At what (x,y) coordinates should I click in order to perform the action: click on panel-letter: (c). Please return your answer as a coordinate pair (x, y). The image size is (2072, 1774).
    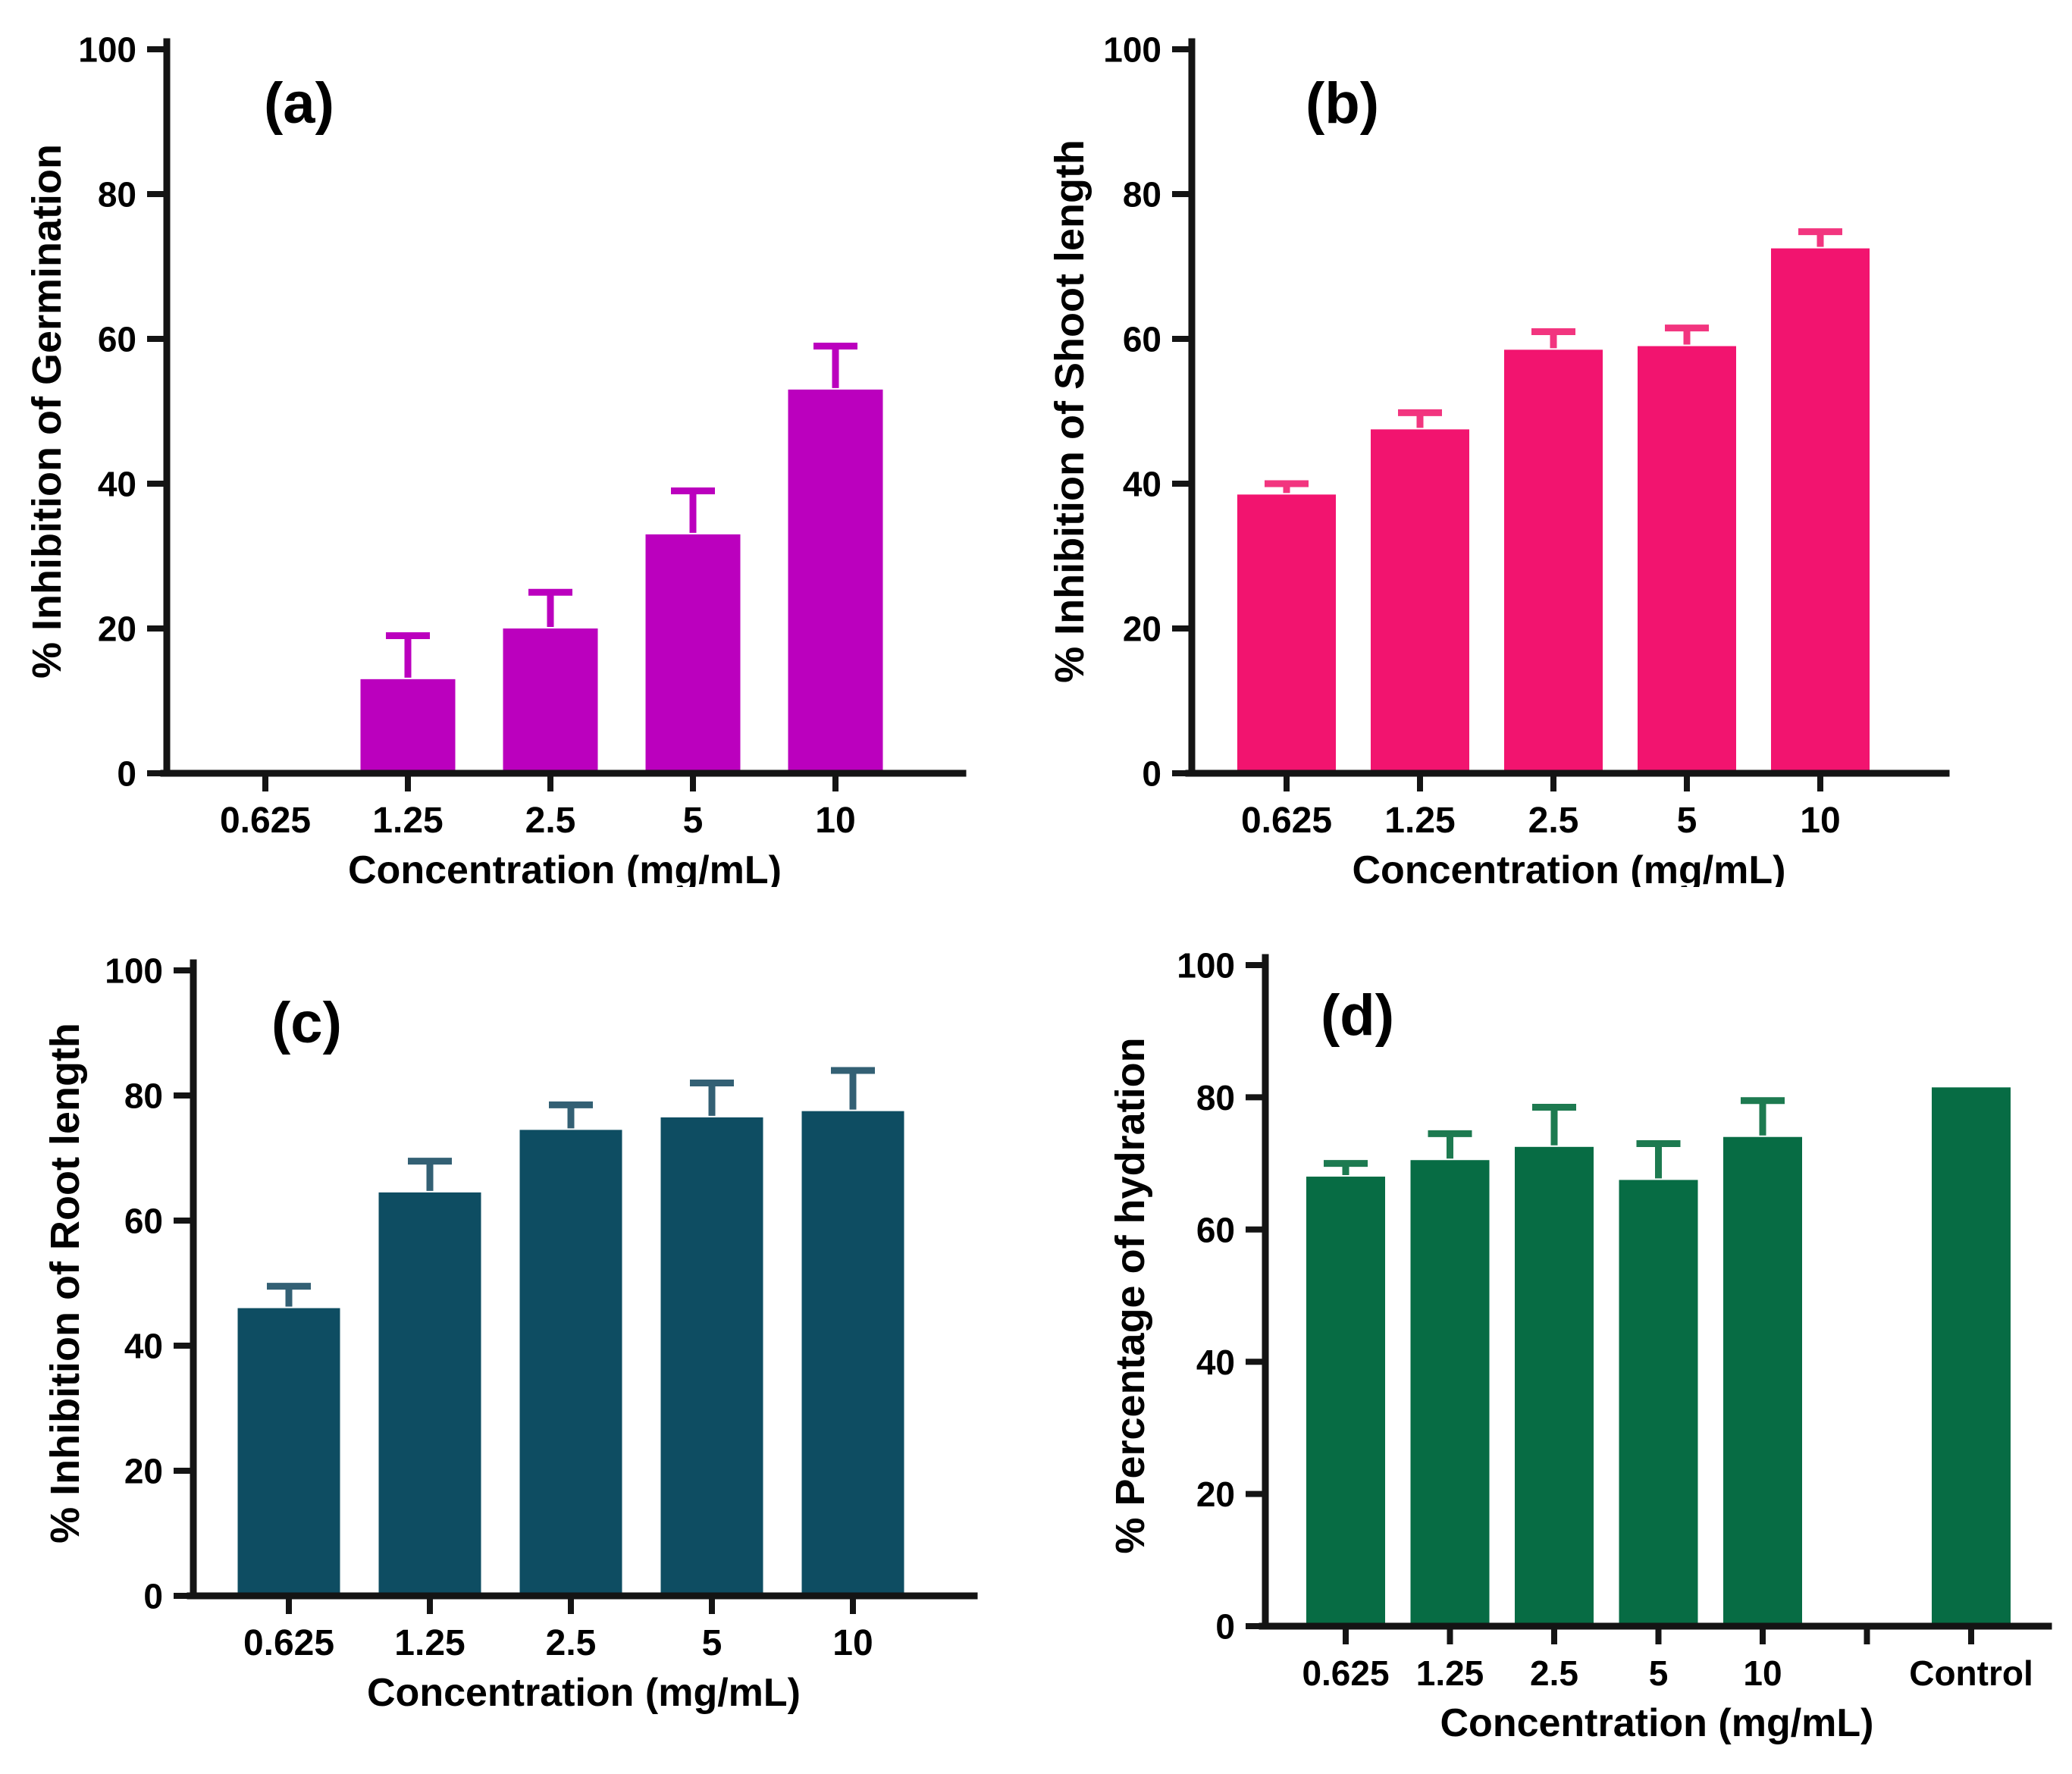
    Looking at the image, I should click on (306, 1023).